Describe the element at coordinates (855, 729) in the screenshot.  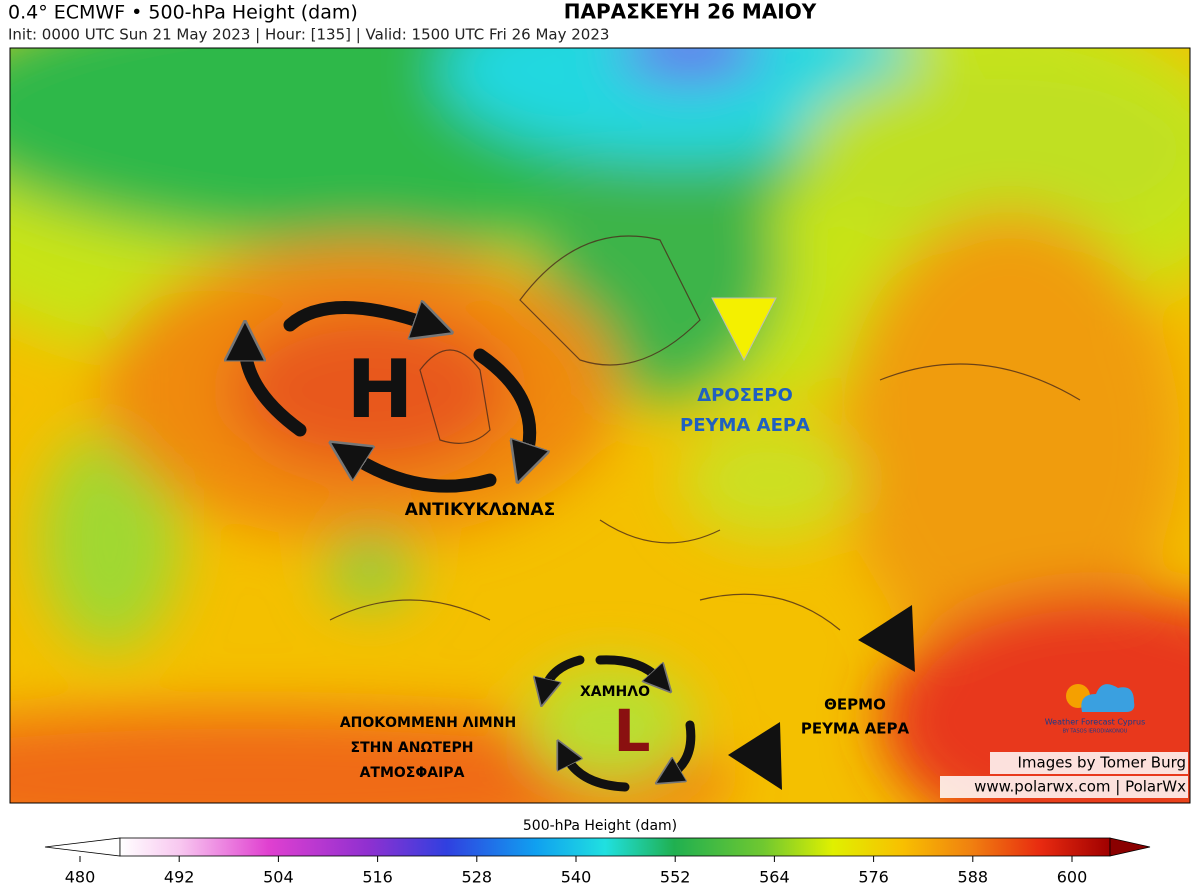
I see `warm-flow-label: ΡΕΥΜΑ ΑΕΡΑ` at that location.